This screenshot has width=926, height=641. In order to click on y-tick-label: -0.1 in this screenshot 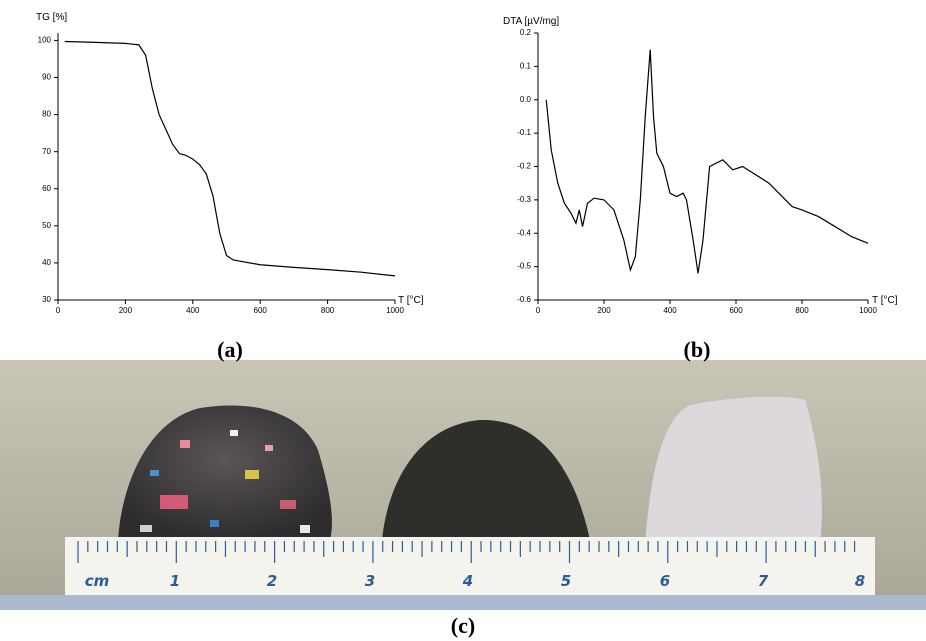, I will do `click(524, 132)`.